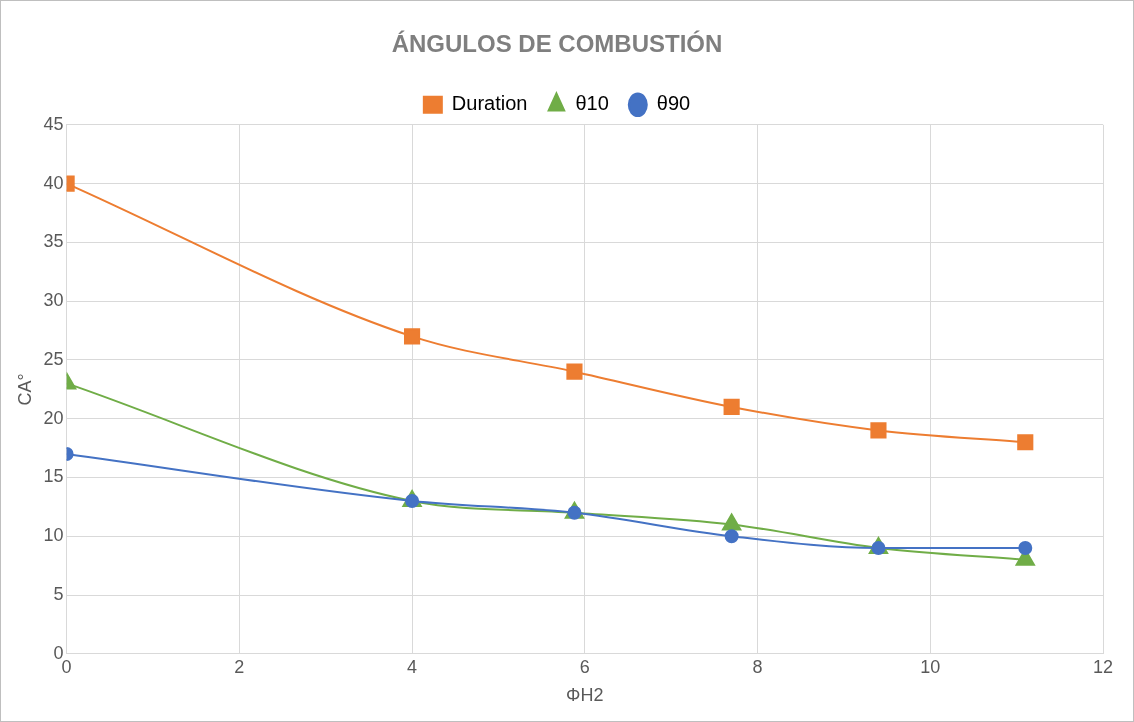 The width and height of the screenshot is (1134, 722). Describe the element at coordinates (53, 300) in the screenshot. I see `y-tick-label: 30` at that location.